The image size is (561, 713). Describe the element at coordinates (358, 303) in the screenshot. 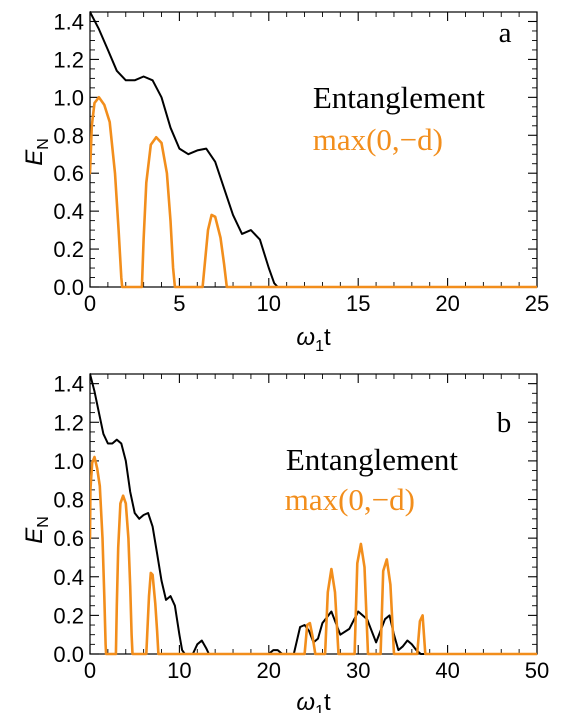

I see `x-tick-label: 15` at that location.